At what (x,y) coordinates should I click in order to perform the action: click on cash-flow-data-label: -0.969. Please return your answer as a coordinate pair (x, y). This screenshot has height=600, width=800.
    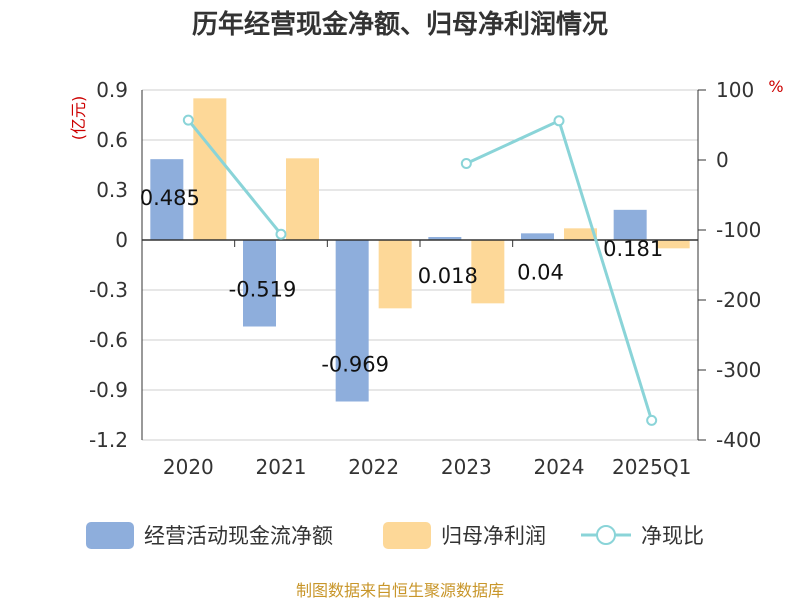
    Looking at the image, I should click on (355, 365).